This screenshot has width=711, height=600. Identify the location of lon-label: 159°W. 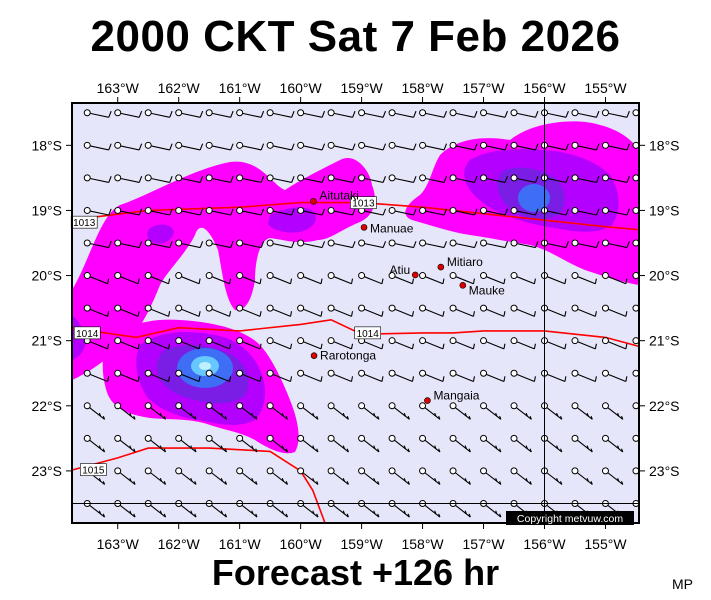
(362, 88).